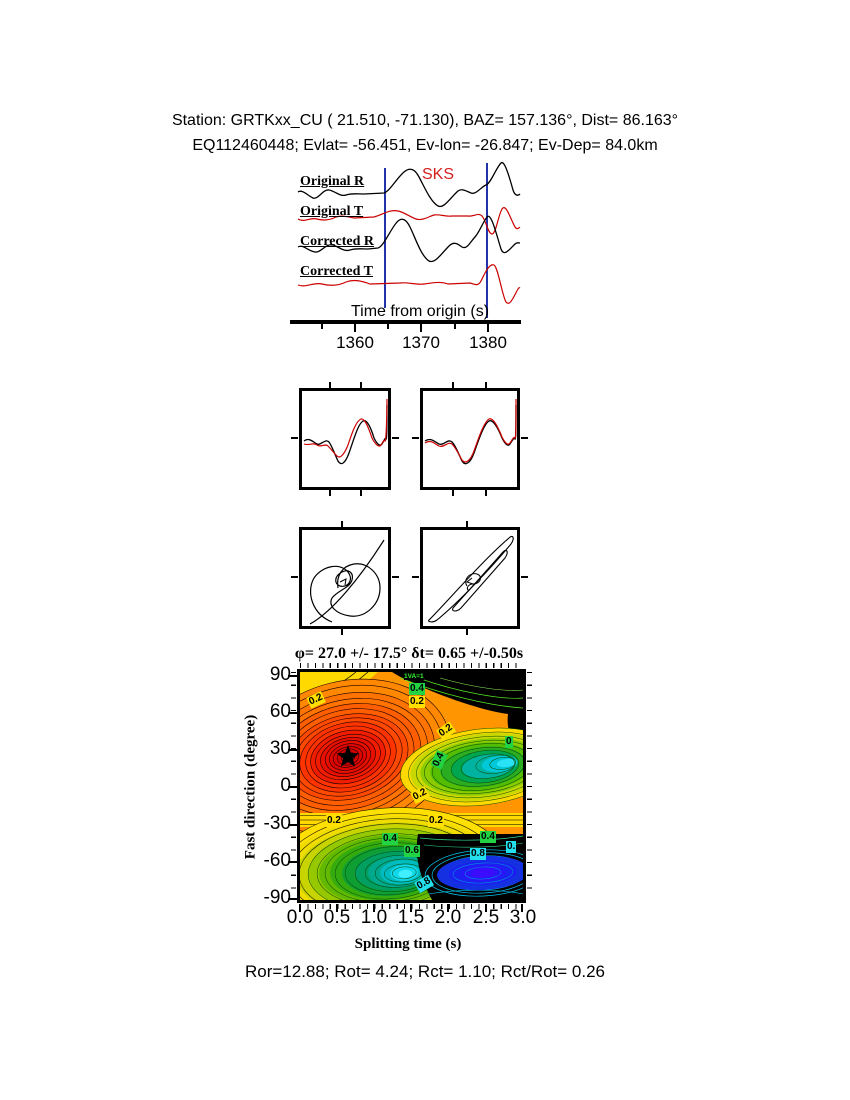 The image size is (850, 1100). I want to click on x-tick-25: 2.5, so click(486, 917).